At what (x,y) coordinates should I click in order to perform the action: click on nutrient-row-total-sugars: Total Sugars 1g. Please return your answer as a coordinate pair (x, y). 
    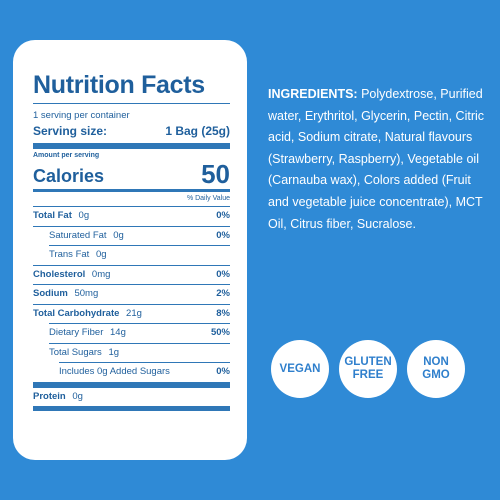
    Looking at the image, I should click on (131, 353).